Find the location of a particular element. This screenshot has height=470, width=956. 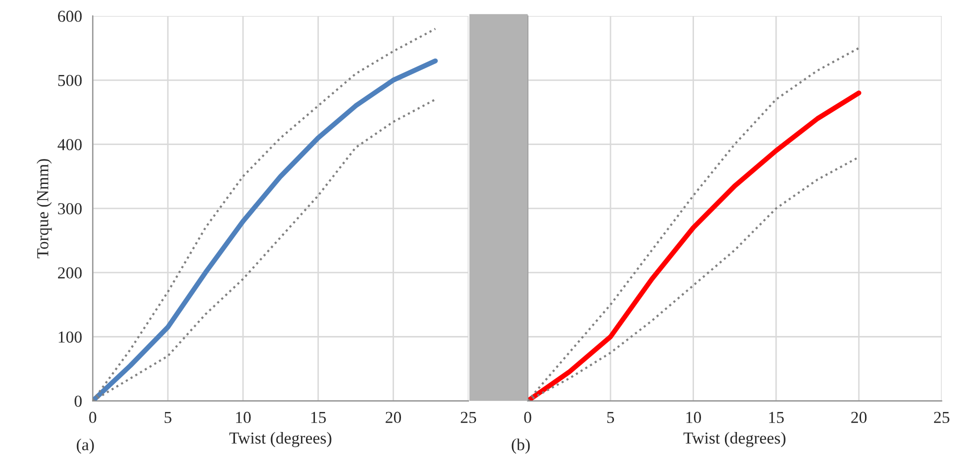

y-tick-label: 400 is located at coordinates (70, 144).